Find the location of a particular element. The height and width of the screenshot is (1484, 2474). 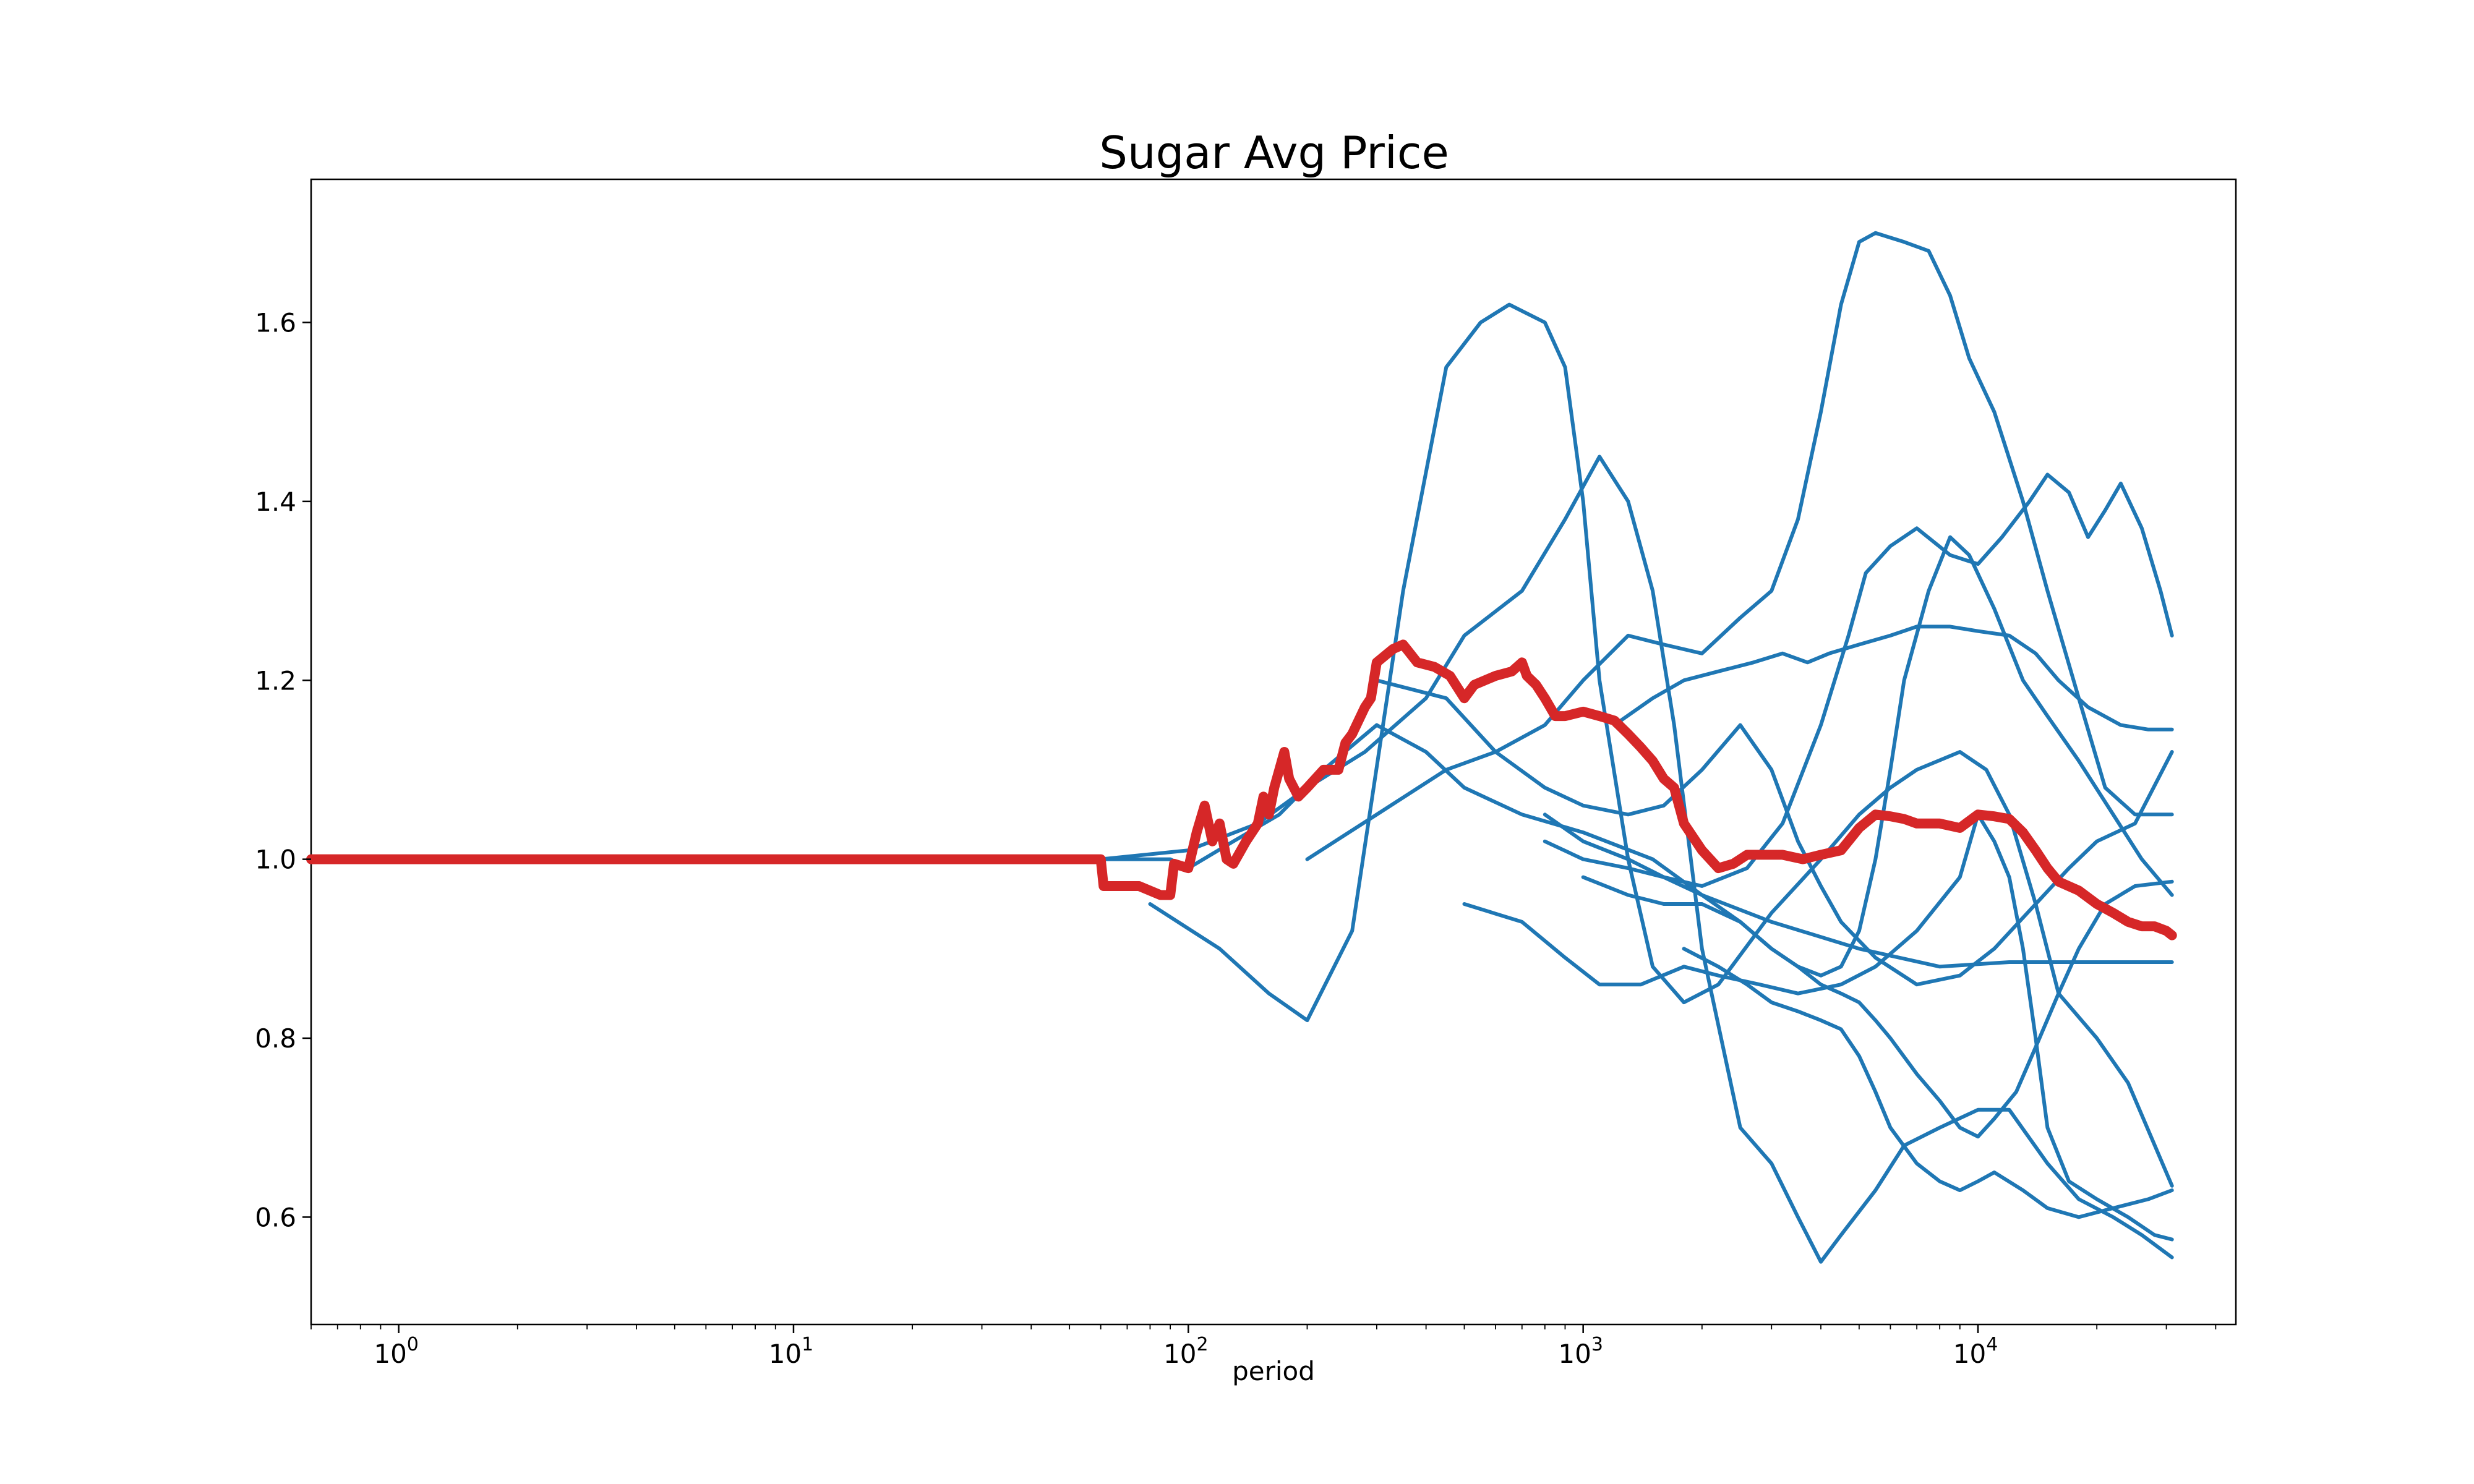

x-tick-label: 10³ is located at coordinates (1581, 1351).